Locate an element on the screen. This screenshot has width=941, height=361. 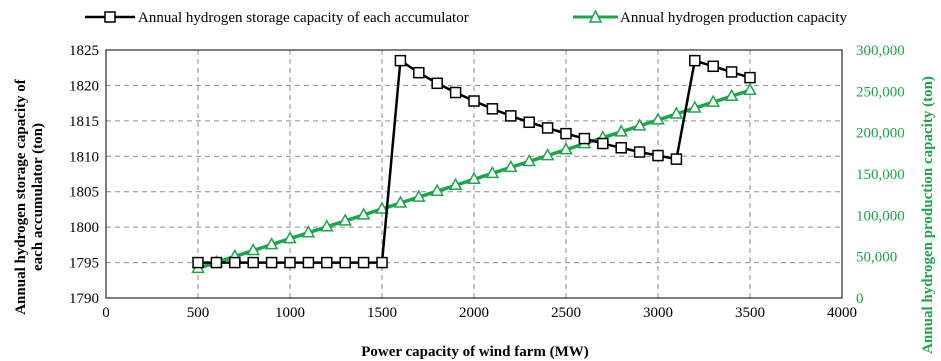
x-tick-label: 0 is located at coordinates (106, 313).